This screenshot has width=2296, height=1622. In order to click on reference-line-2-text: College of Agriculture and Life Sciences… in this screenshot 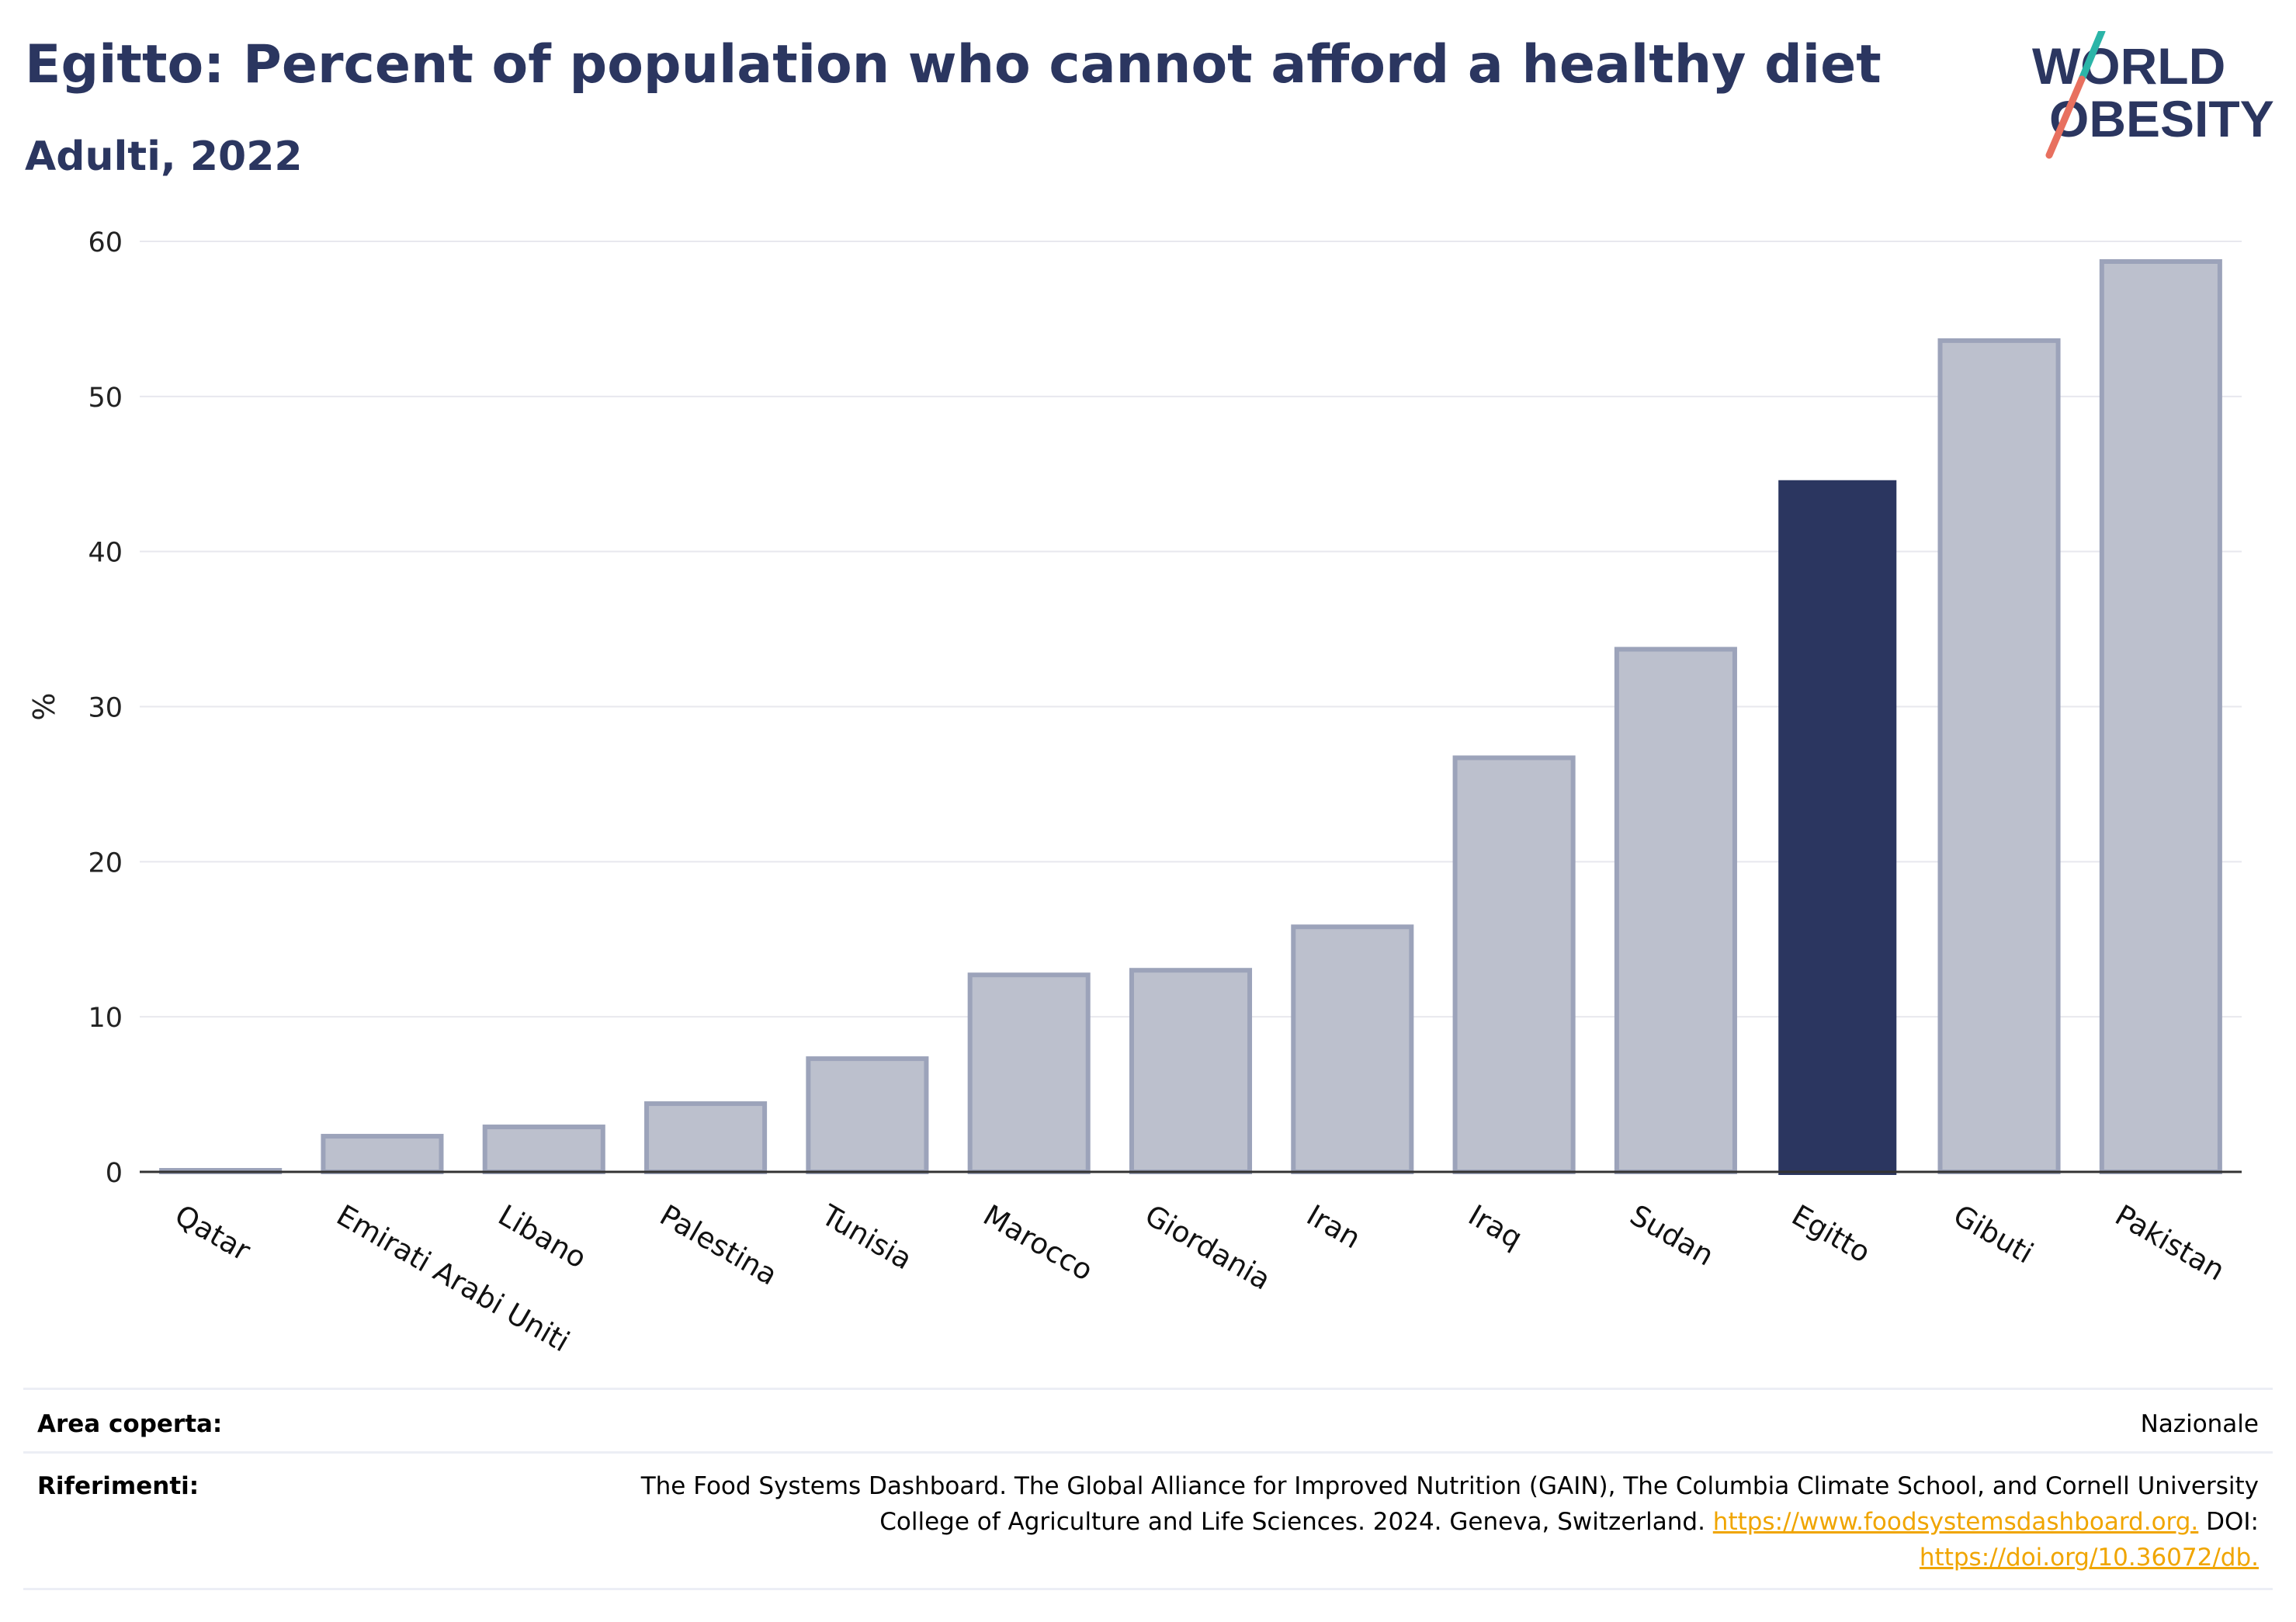, I will do `click(1292, 1522)`.